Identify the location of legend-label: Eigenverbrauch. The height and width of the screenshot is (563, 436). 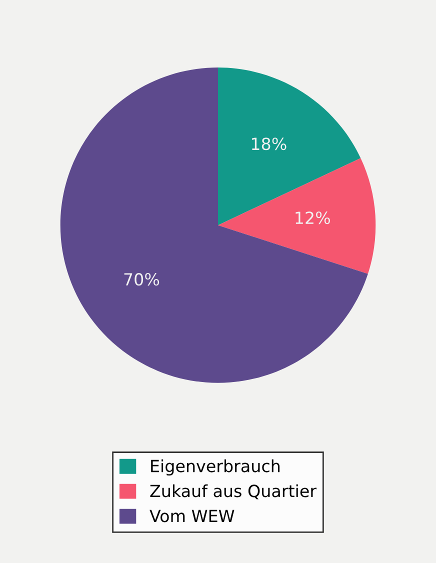
(215, 467).